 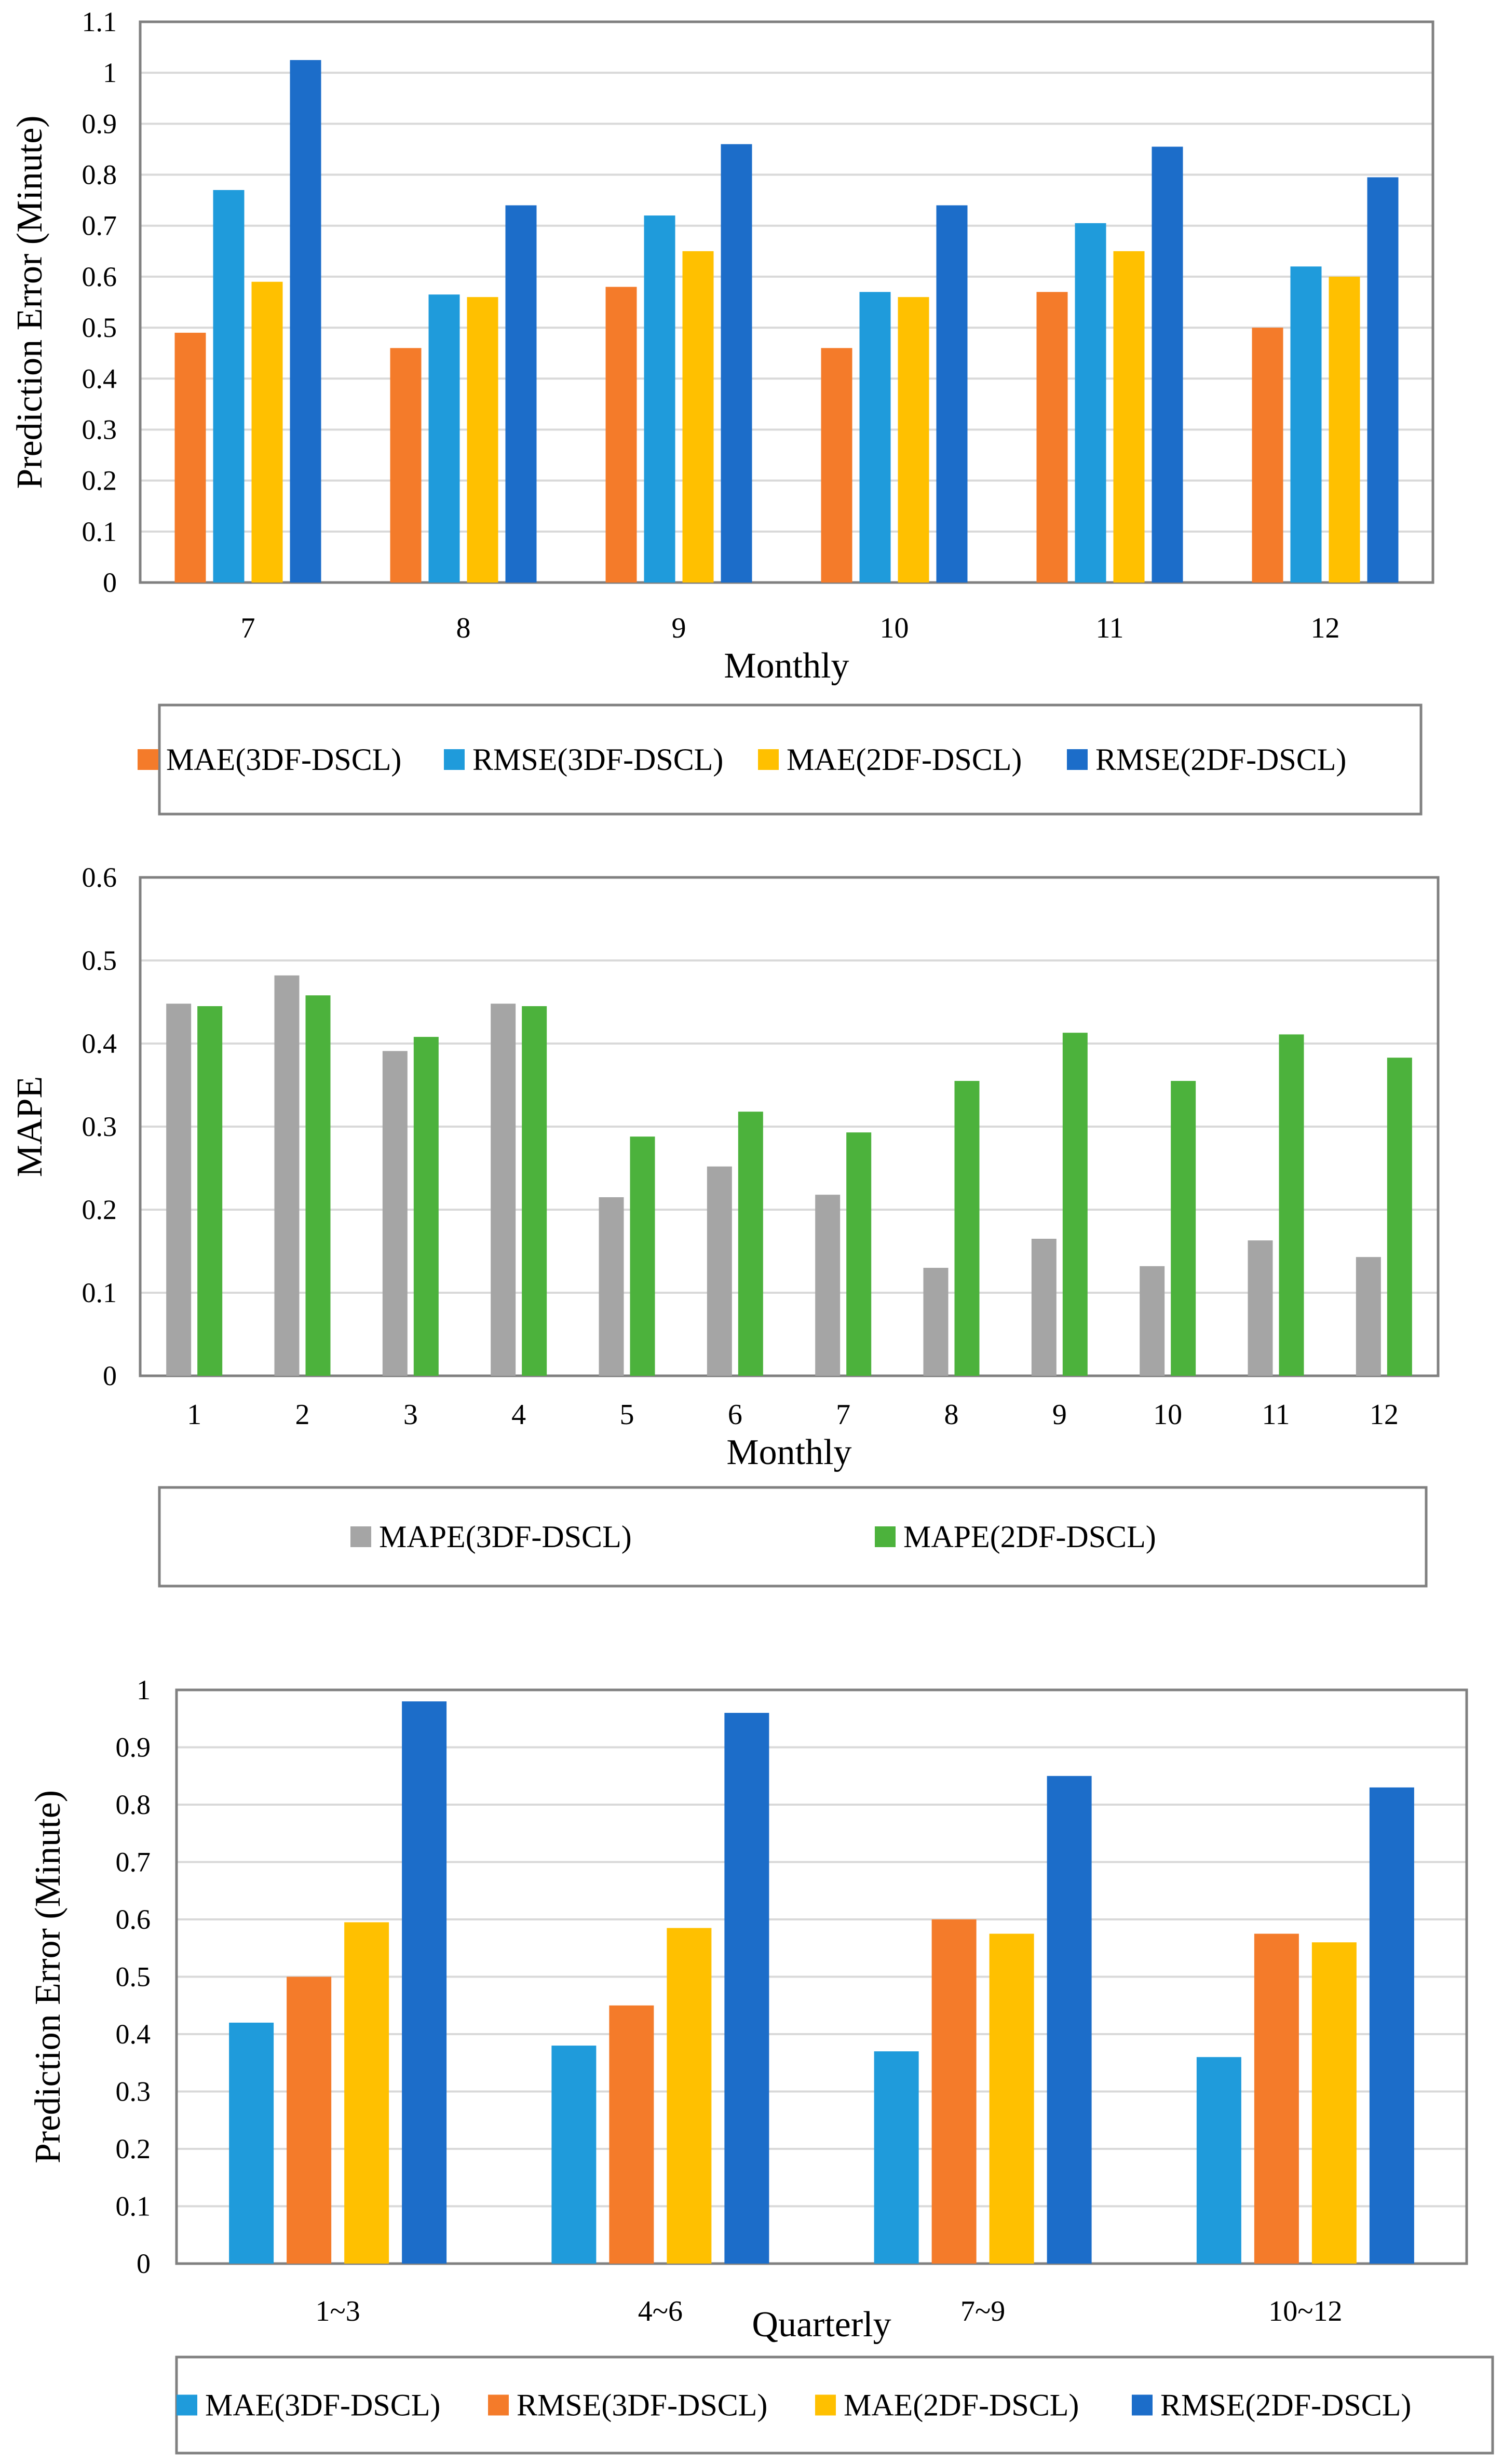 What do you see at coordinates (48, 1976) in the screenshot?
I see `y-axis-title: Prediction Error (Minute)` at bounding box center [48, 1976].